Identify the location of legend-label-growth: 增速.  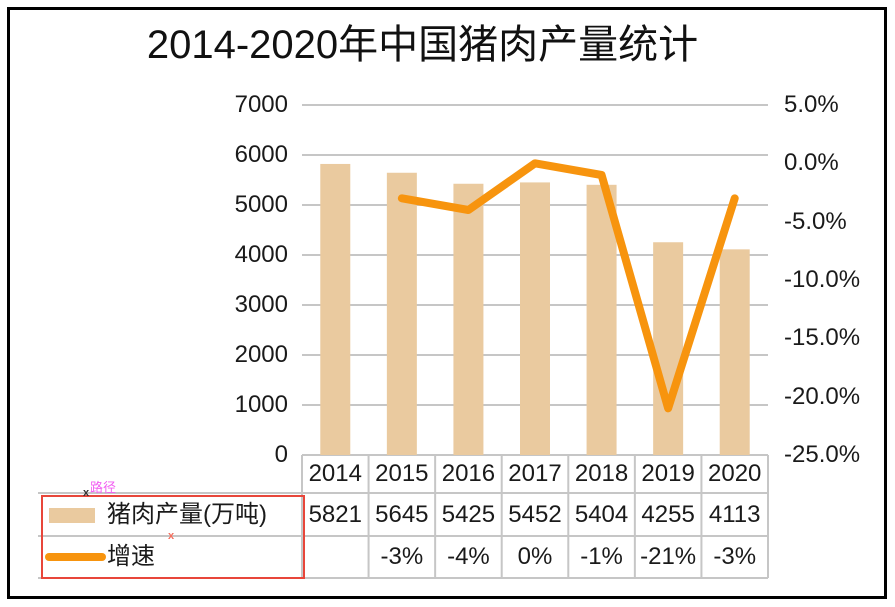
(131, 556).